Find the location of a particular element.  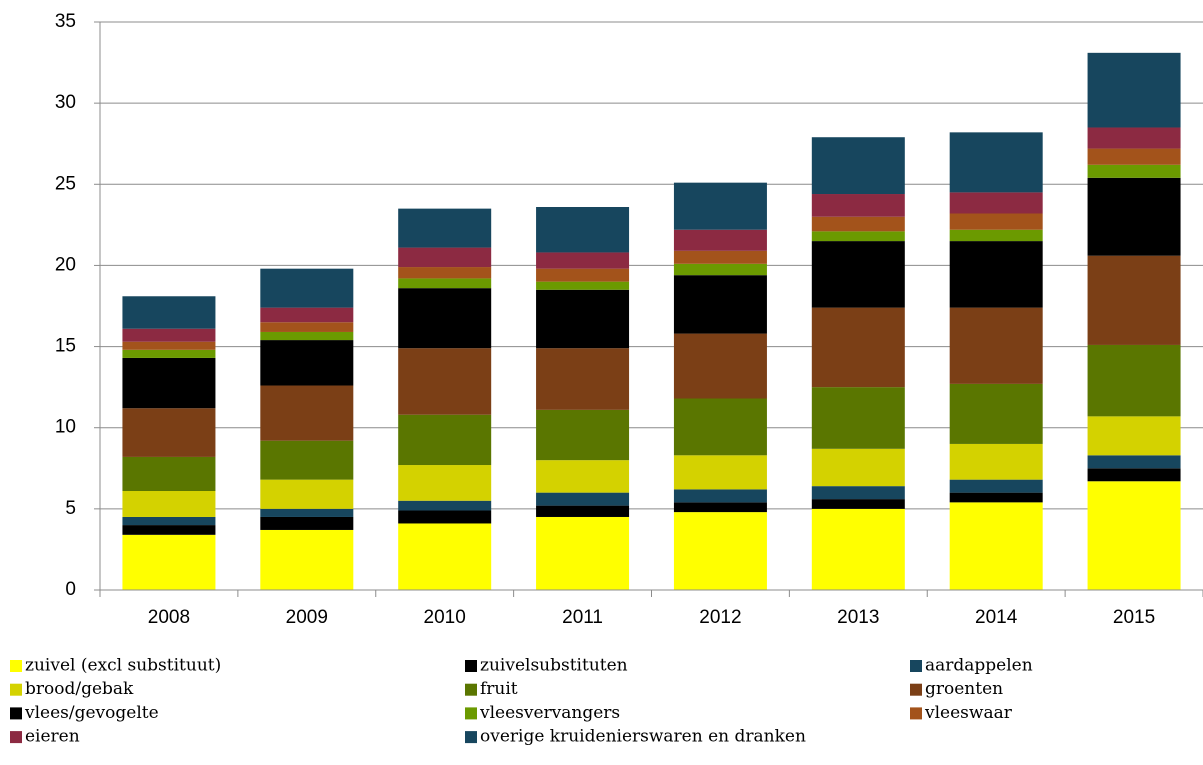

legend-label: overige kruidenierswaren en dranken is located at coordinates (643, 737).